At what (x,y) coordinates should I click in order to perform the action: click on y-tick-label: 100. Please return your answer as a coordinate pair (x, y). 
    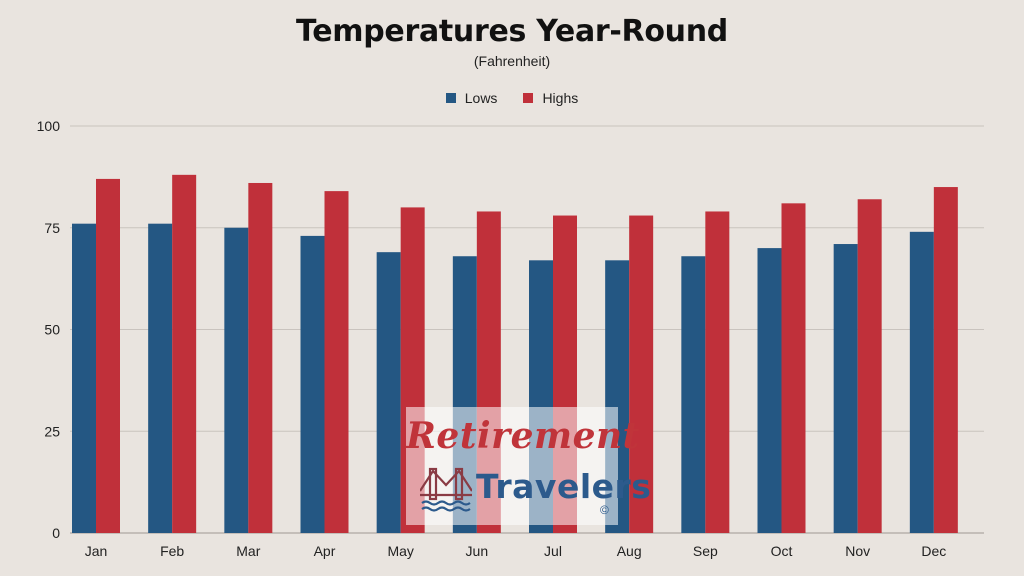
    Looking at the image, I should click on (49, 126).